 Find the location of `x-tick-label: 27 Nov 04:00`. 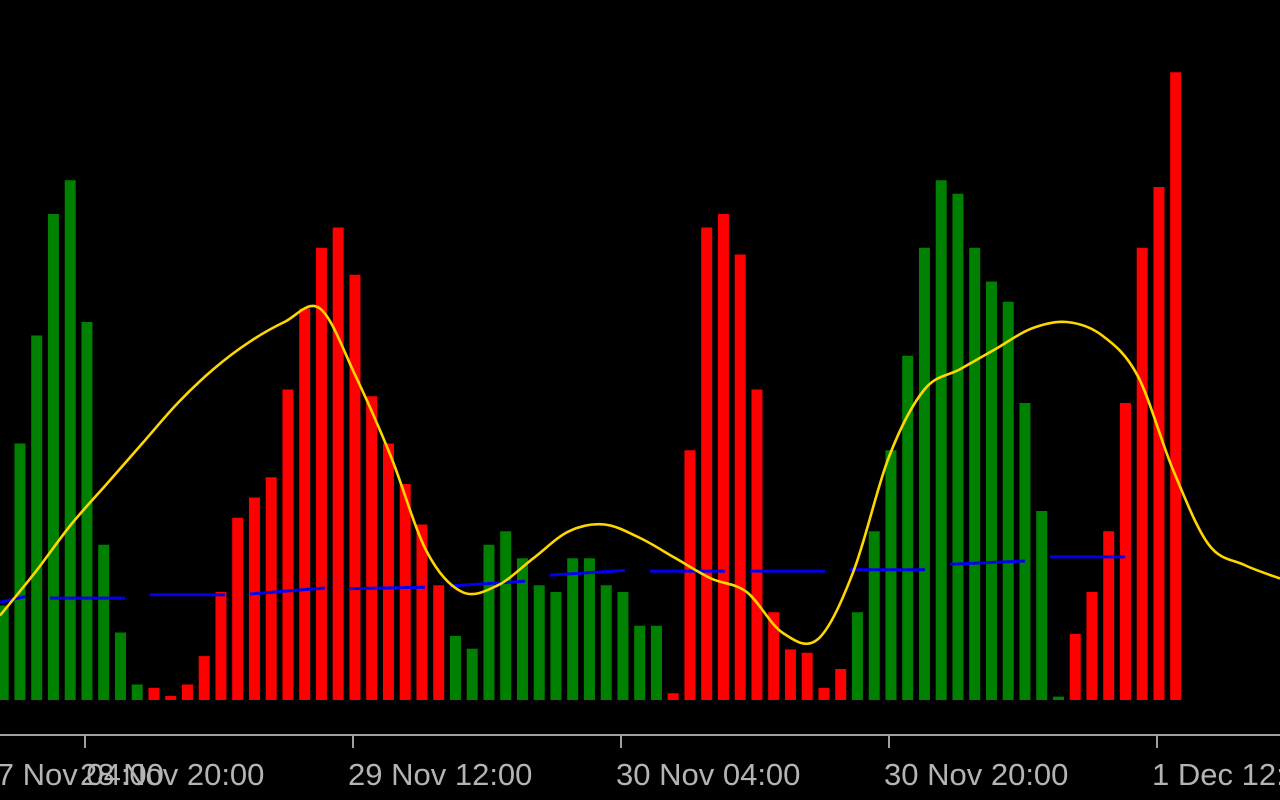

x-tick-label: 27 Nov 04:00 is located at coordinates (82, 774).